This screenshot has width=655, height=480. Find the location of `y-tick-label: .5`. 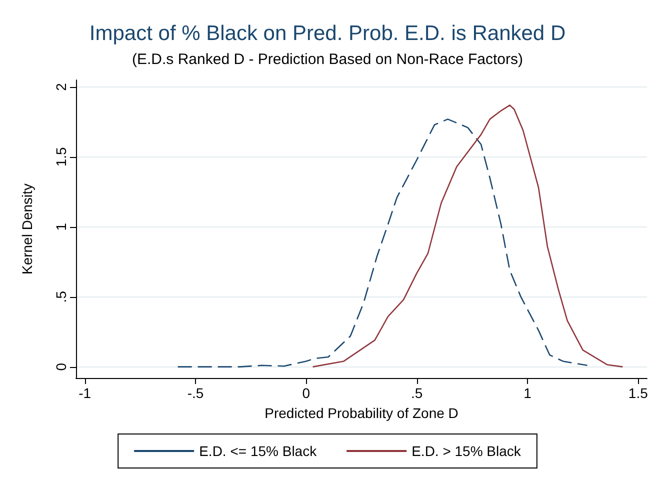

y-tick-label: .5 is located at coordinates (61, 296).